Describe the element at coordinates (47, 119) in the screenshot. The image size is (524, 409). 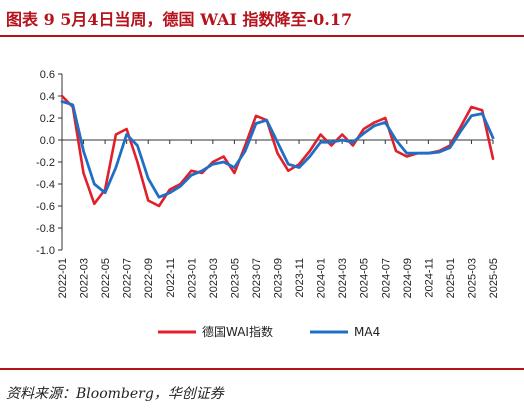
I see `y-tick-label: 0.2` at that location.